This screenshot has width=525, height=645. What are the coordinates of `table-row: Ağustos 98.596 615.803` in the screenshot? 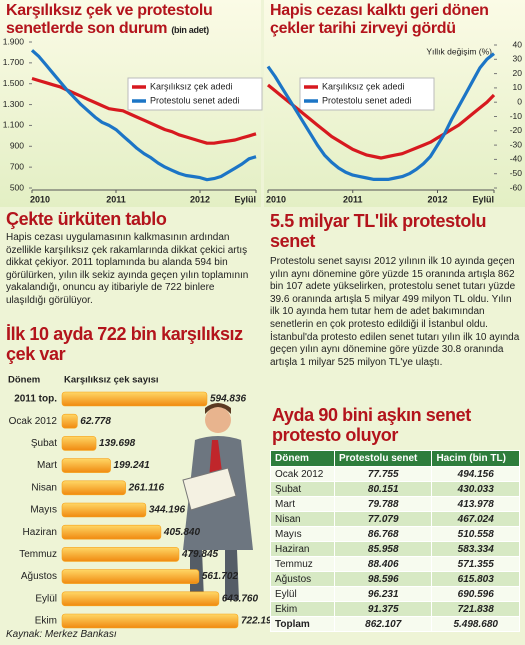 It's located at (395, 579).